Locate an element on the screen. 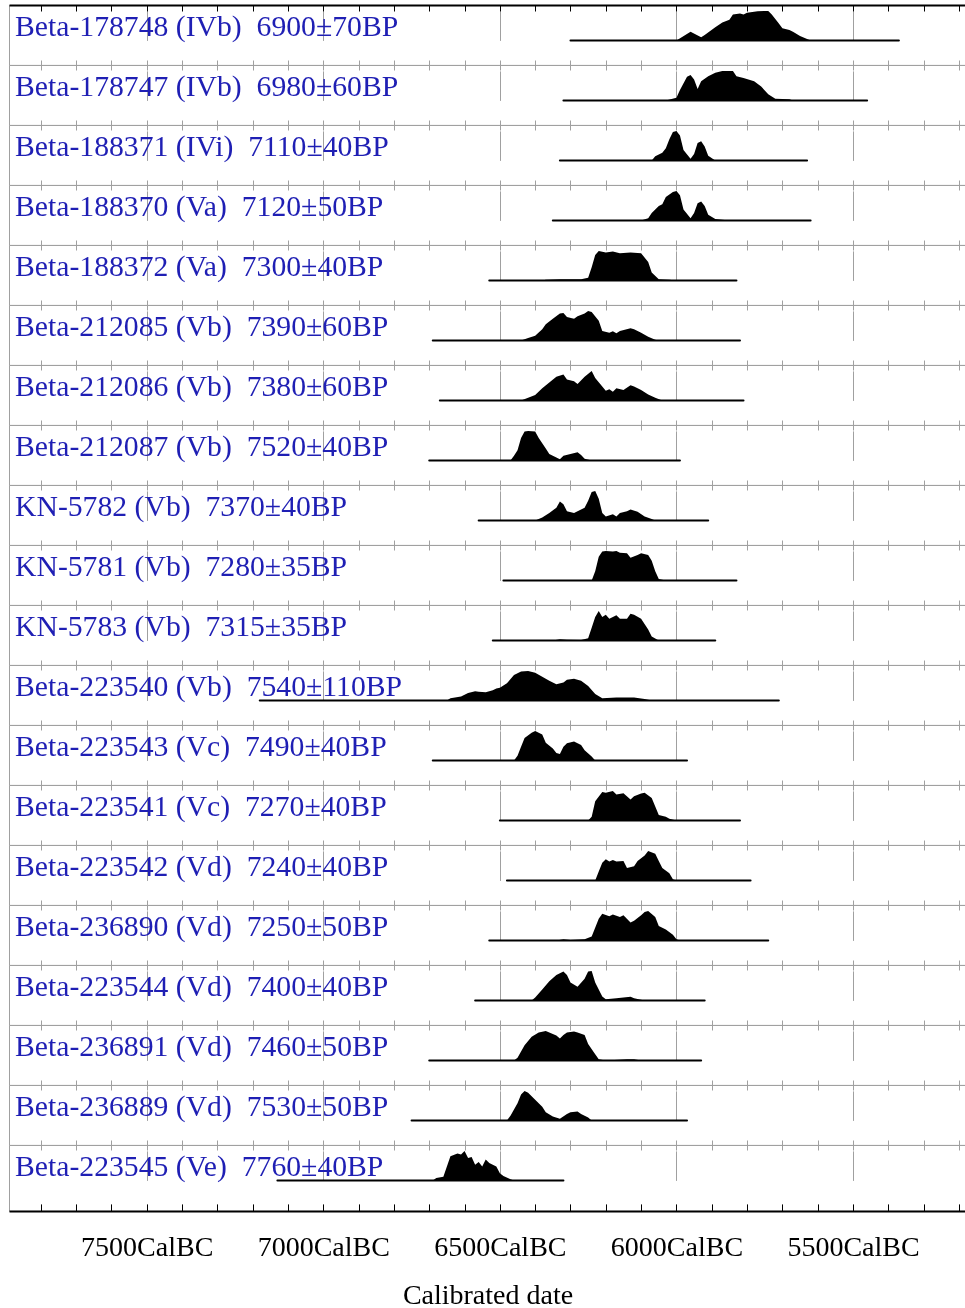 The height and width of the screenshot is (1308, 965). x-tick-label: 7000CalBC is located at coordinates (323, 1247).